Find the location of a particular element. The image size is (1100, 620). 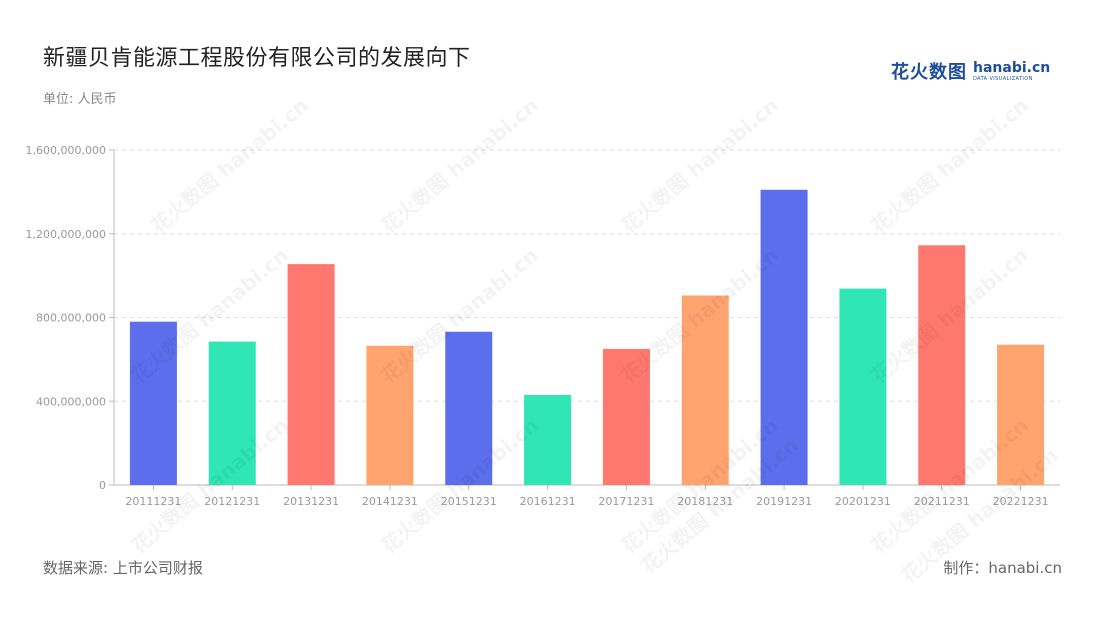

x-tick-label: 20221231 is located at coordinates (1021, 501).